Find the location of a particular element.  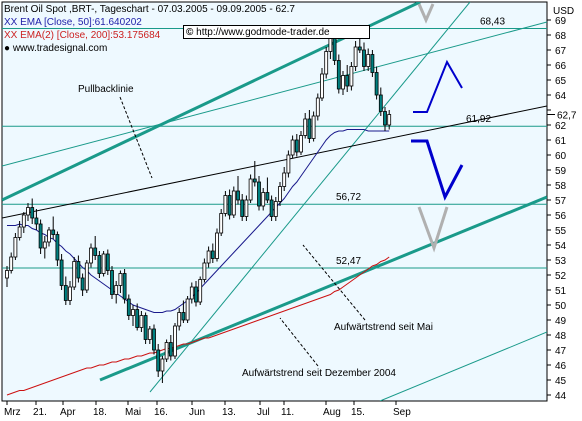

copyright-symbol: © is located at coordinates (190, 32).